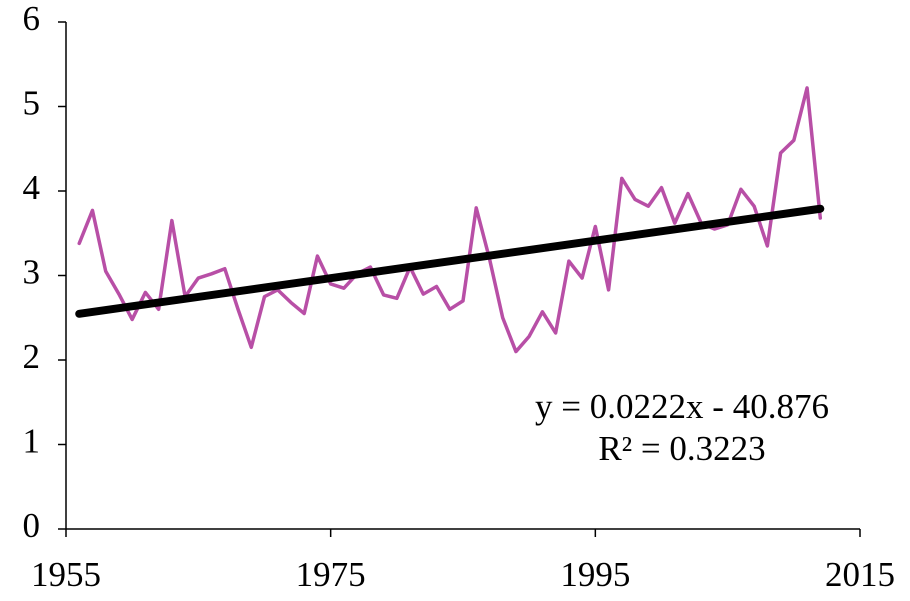 This screenshot has height=601, width=910. What do you see at coordinates (32, 356) in the screenshot?
I see `y-tick-label: 2` at bounding box center [32, 356].